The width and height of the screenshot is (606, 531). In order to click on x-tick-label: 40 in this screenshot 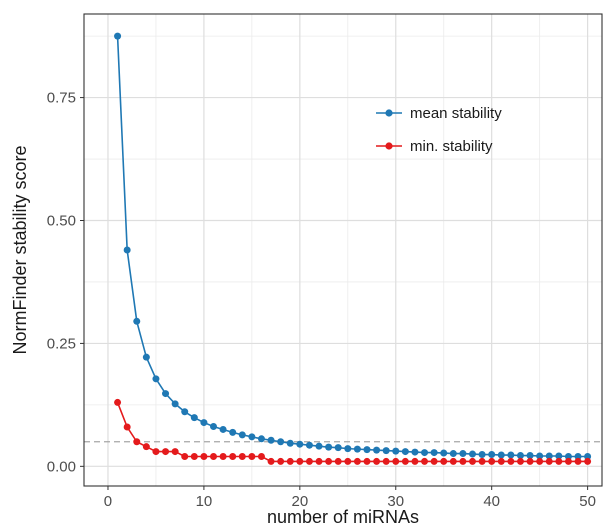, I will do `click(491, 501)`.